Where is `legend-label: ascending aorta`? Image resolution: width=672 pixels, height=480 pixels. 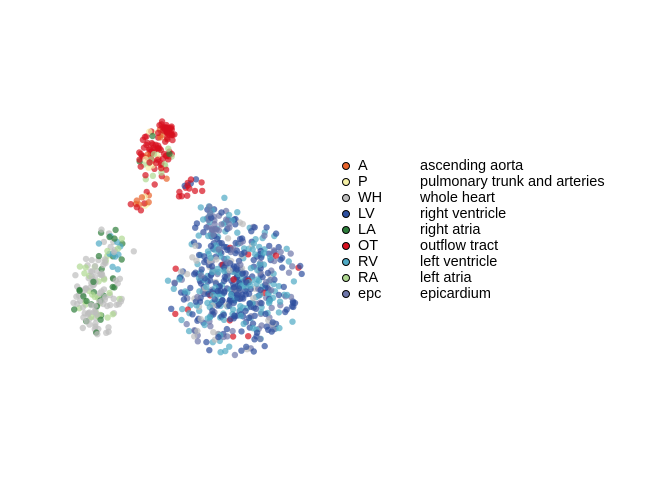
legend-label: ascending aorta is located at coordinates (472, 166).